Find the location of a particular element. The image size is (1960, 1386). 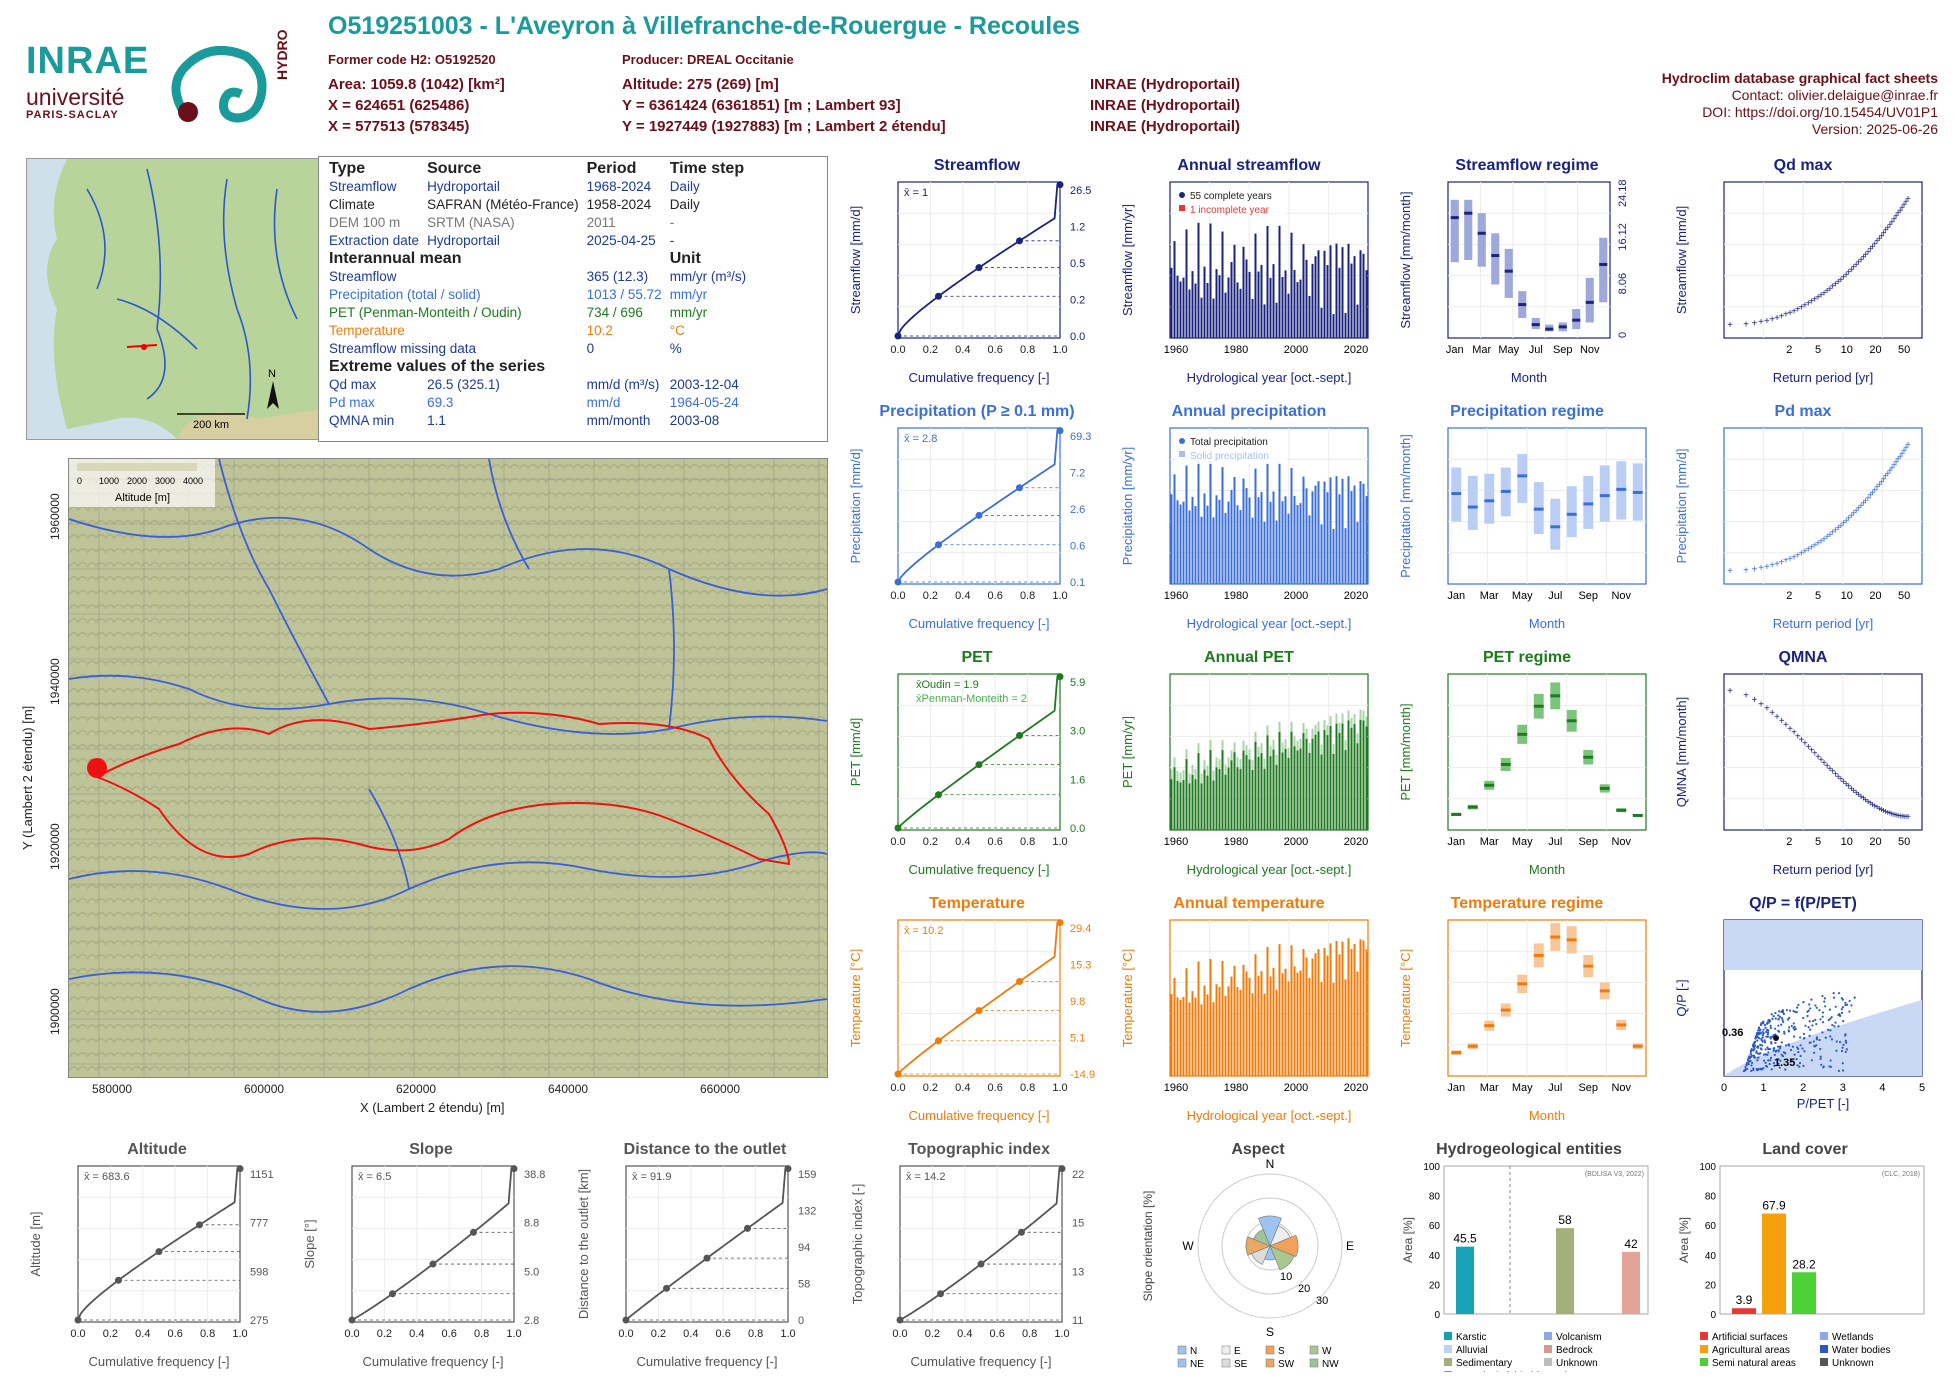

annual_pet-title: Annual PET is located at coordinates (1249, 657).